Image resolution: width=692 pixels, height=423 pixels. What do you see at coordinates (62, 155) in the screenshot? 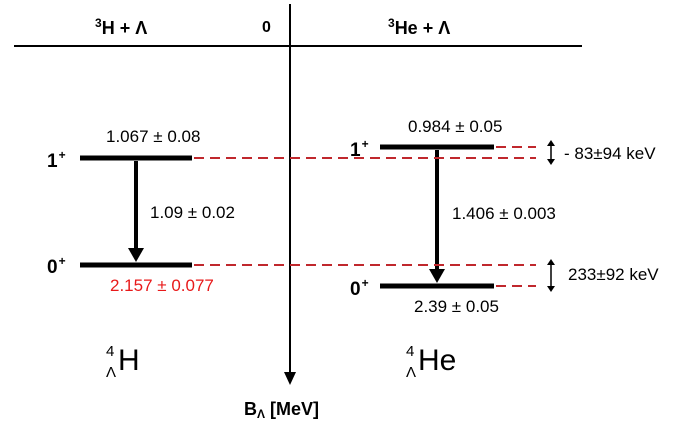
I see `h-level-1-parity: +` at bounding box center [62, 155].